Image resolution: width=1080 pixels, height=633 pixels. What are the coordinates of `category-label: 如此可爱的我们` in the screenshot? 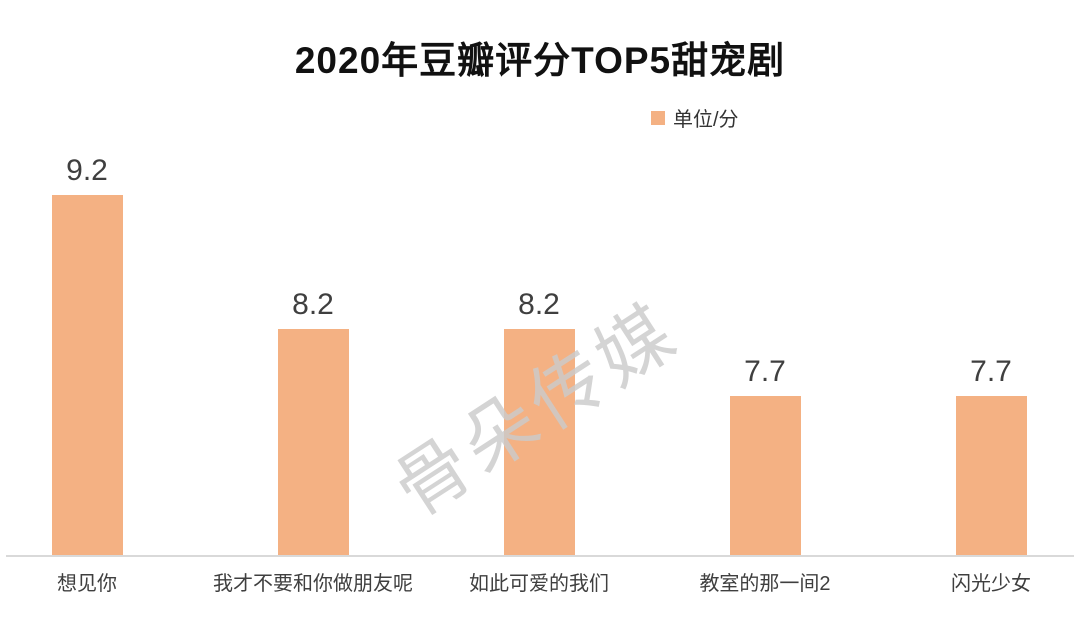 It's located at (539, 584).